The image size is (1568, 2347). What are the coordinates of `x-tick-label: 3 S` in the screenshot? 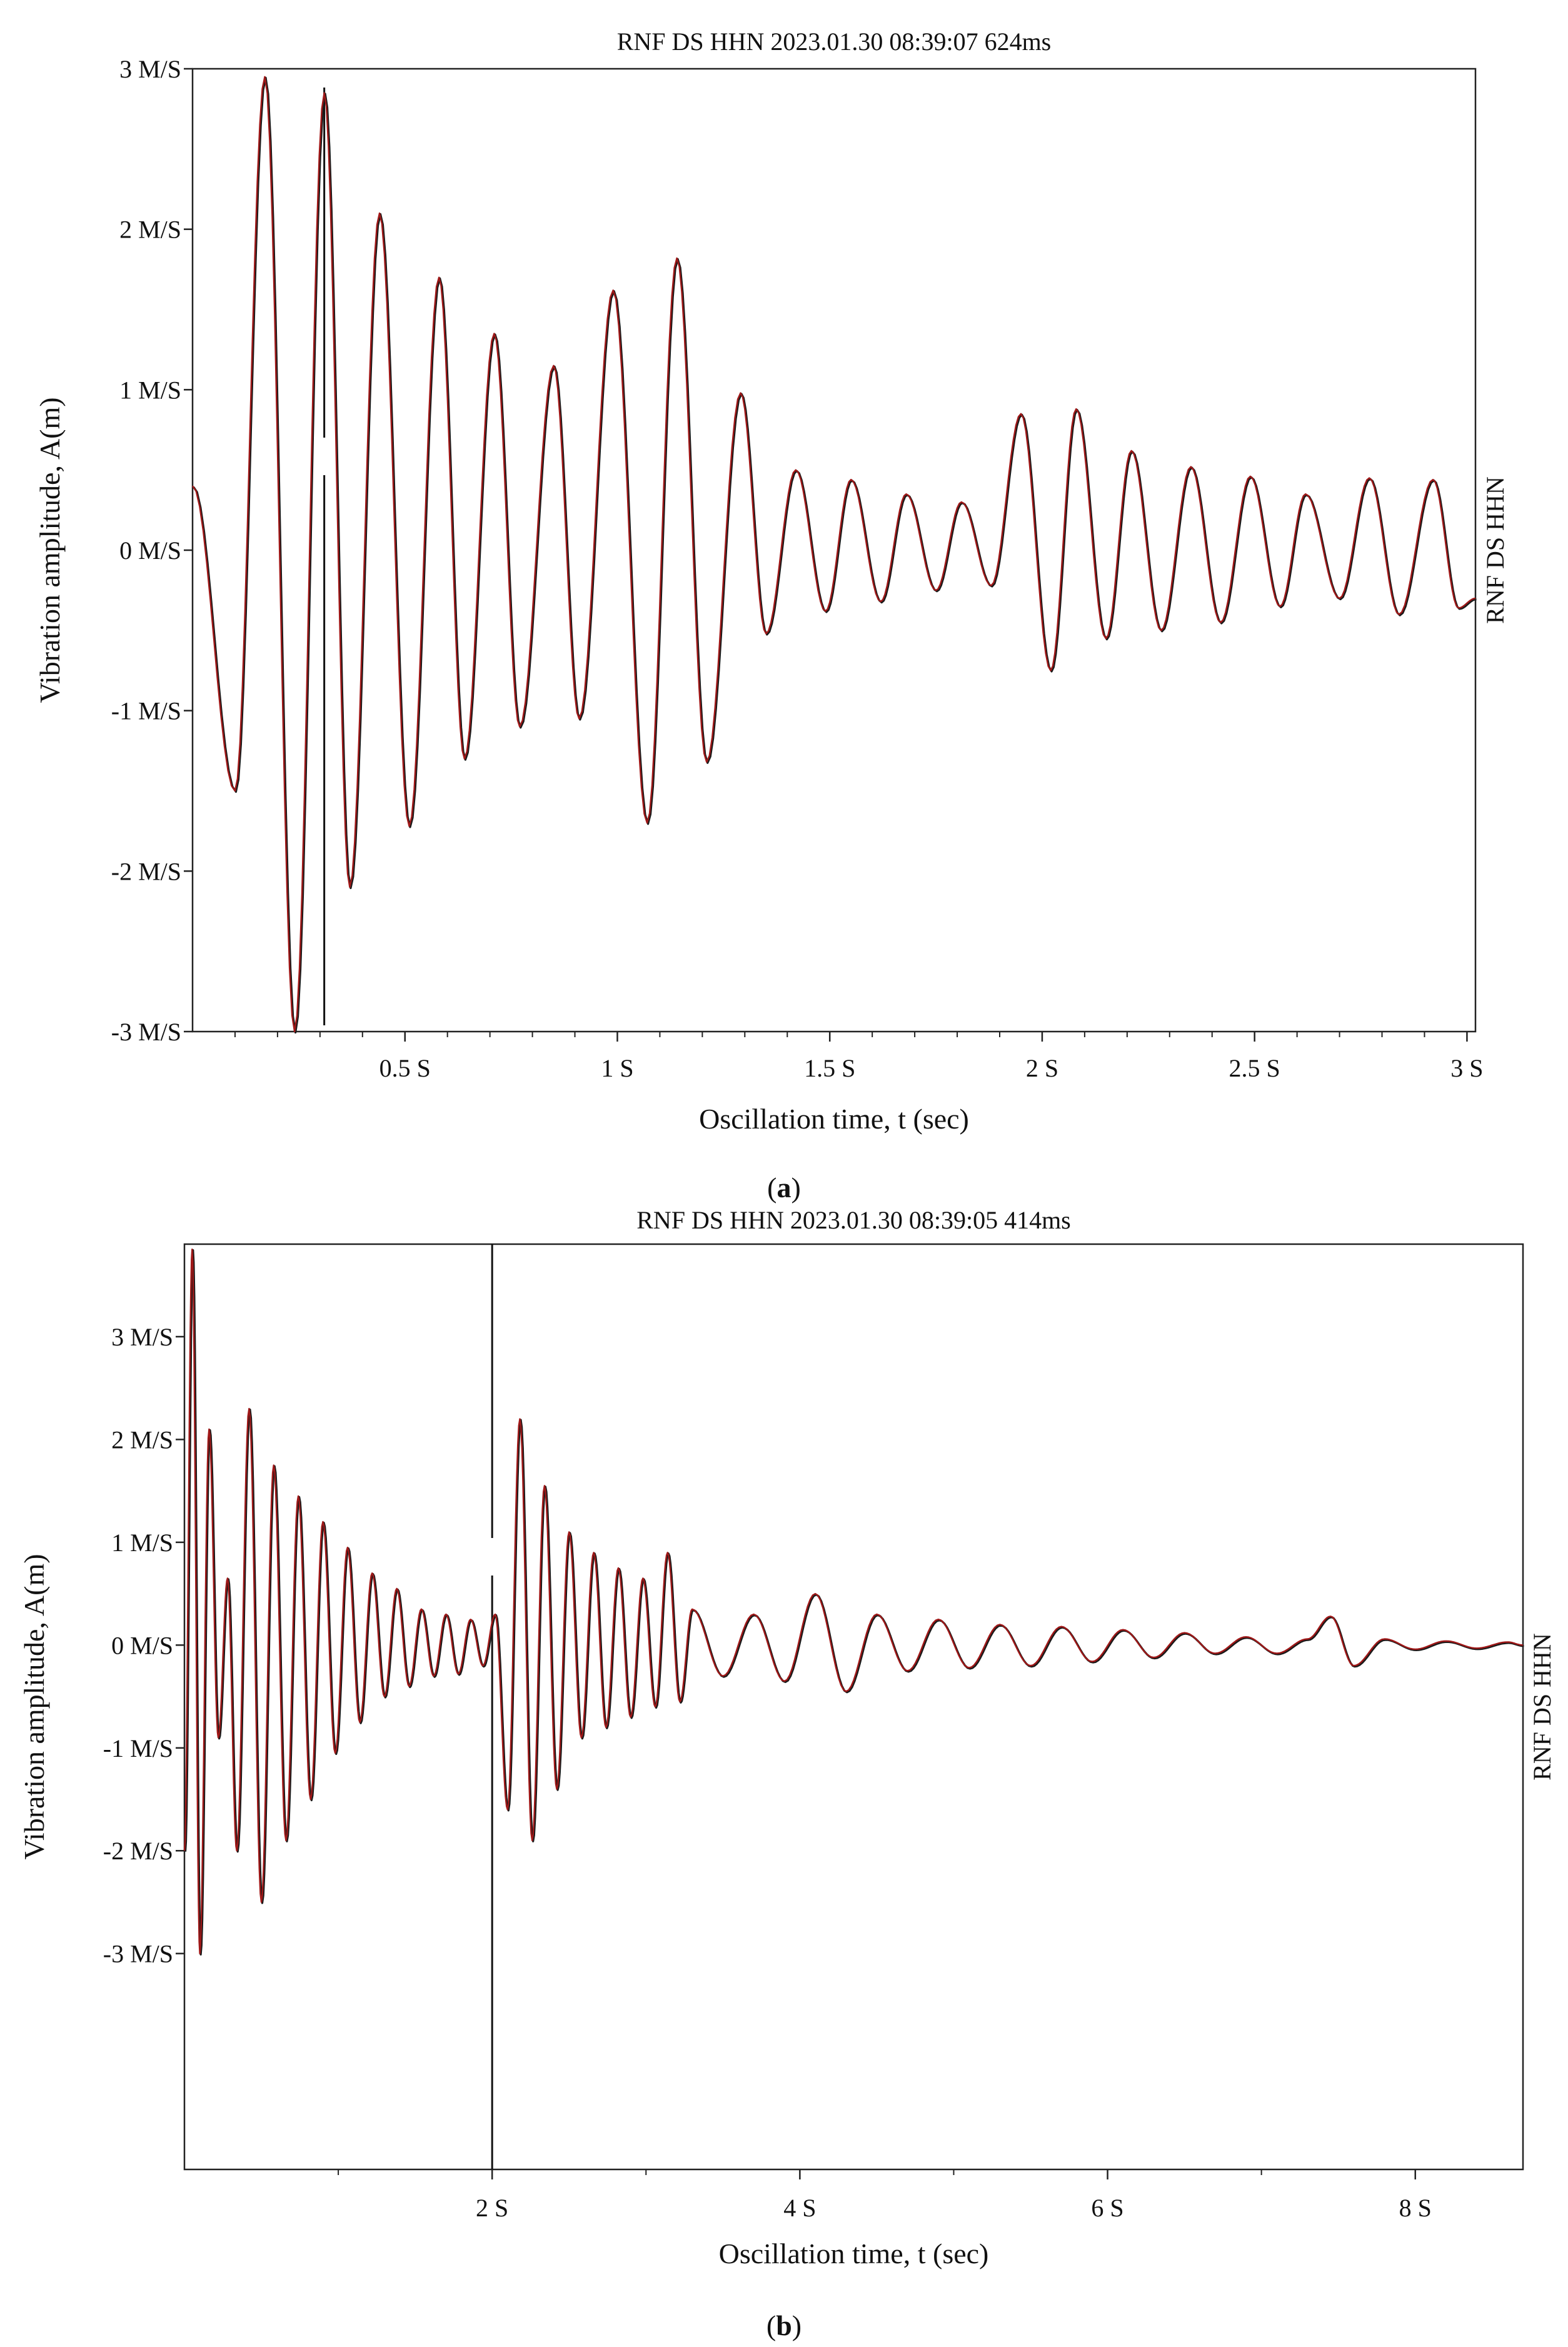 It's located at (1466, 1068).